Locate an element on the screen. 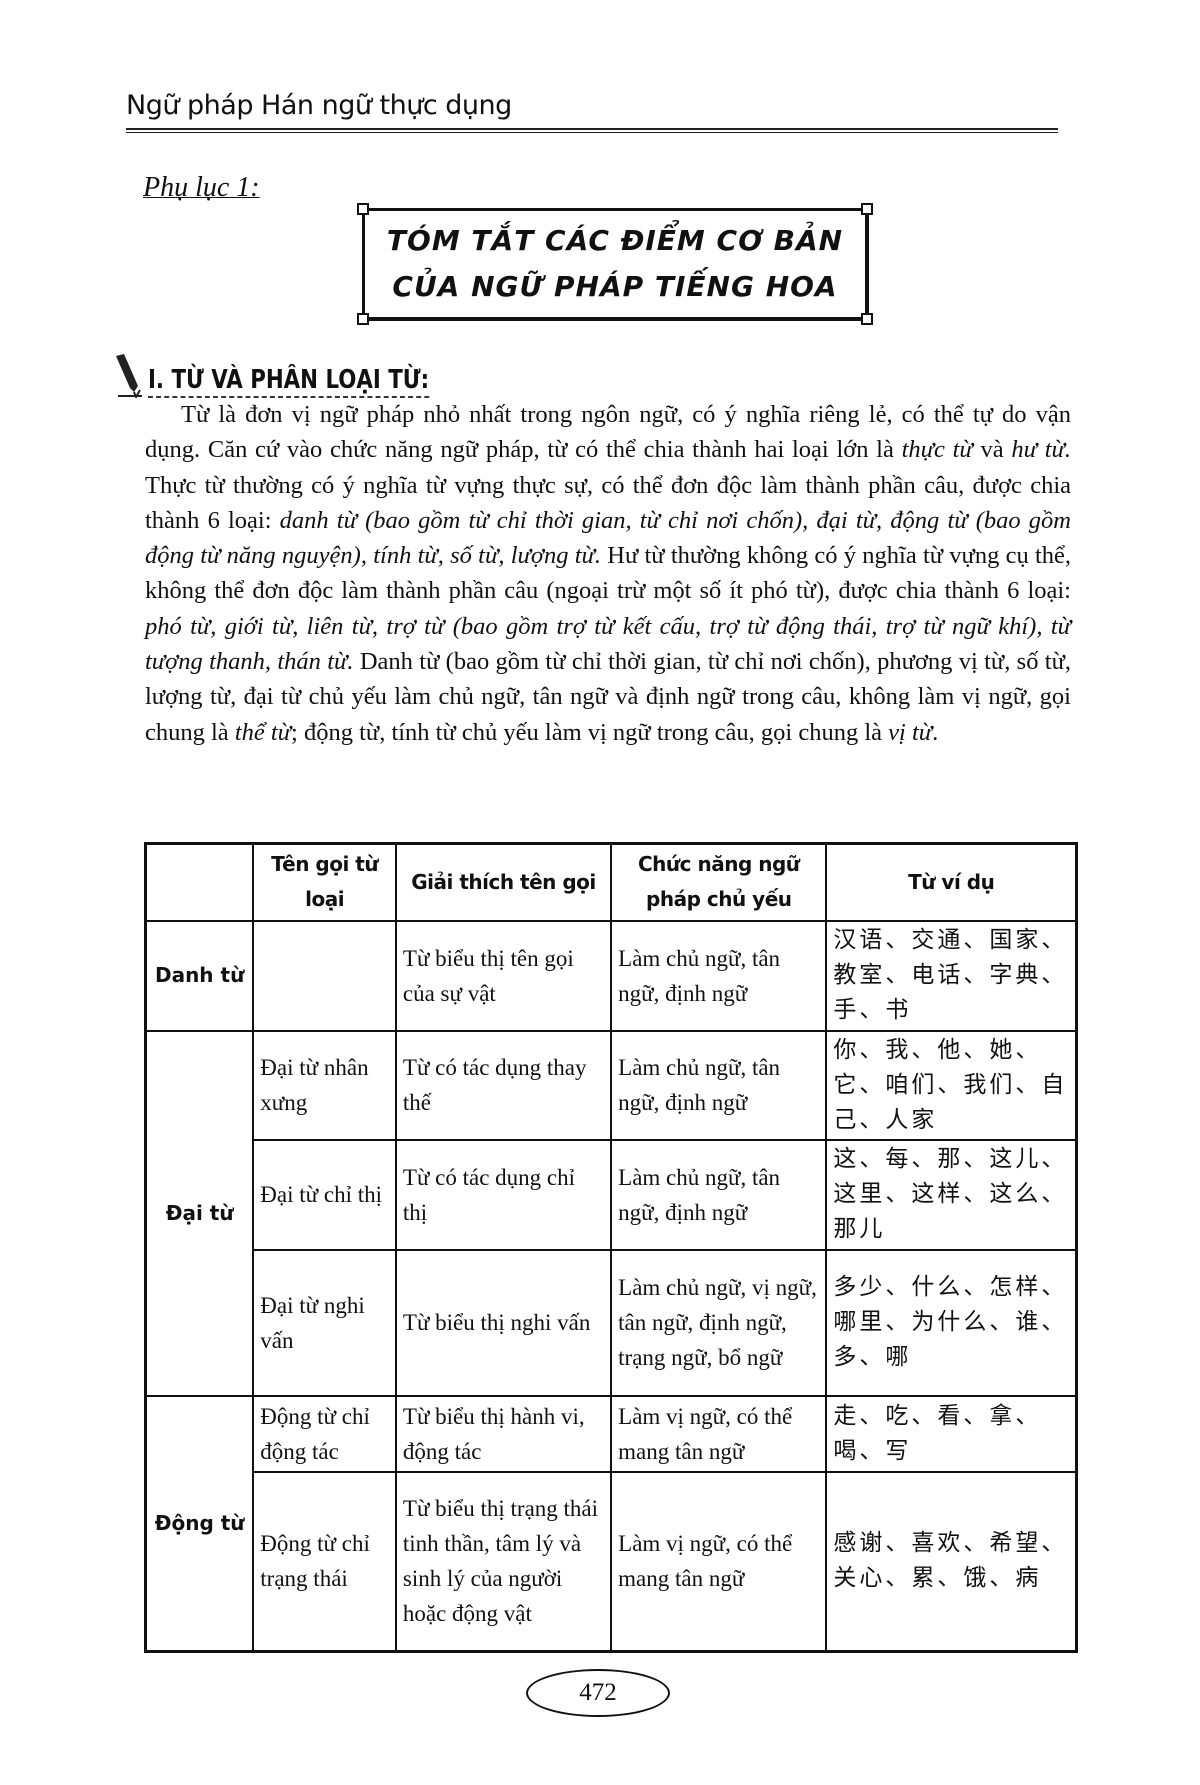 The image size is (1200, 1785). running-header: Ngữ pháp Hán ngữ thực dụng is located at coordinates (319, 105).